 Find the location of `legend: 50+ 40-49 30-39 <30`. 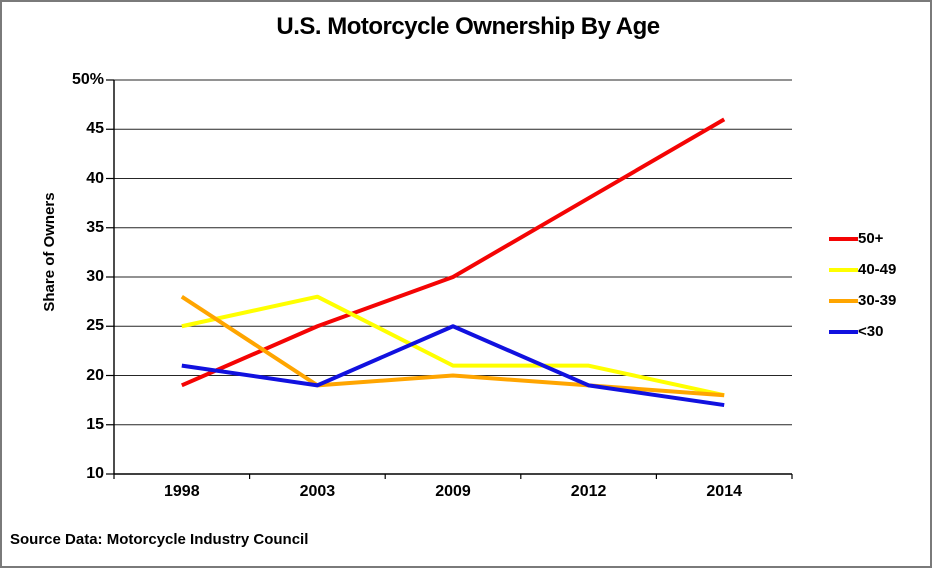

legend: 50+ 40-49 30-39 <30 is located at coordinates (862, 285).